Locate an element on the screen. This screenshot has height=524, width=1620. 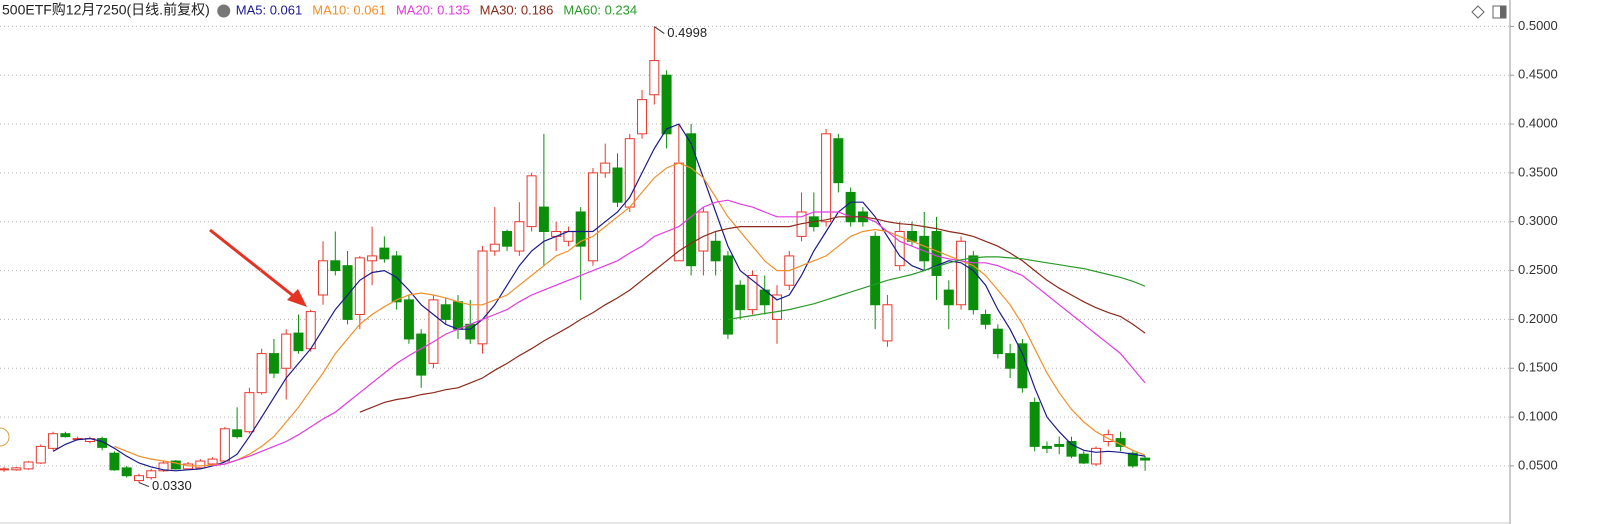
arrow-annotation is located at coordinates (258, 267).